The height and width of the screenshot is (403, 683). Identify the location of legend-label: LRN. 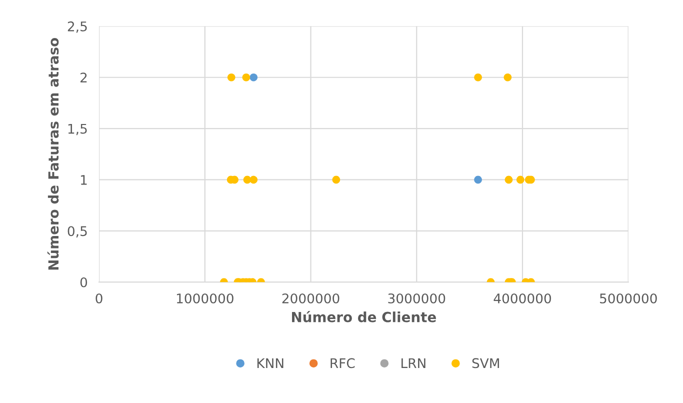
(414, 363).